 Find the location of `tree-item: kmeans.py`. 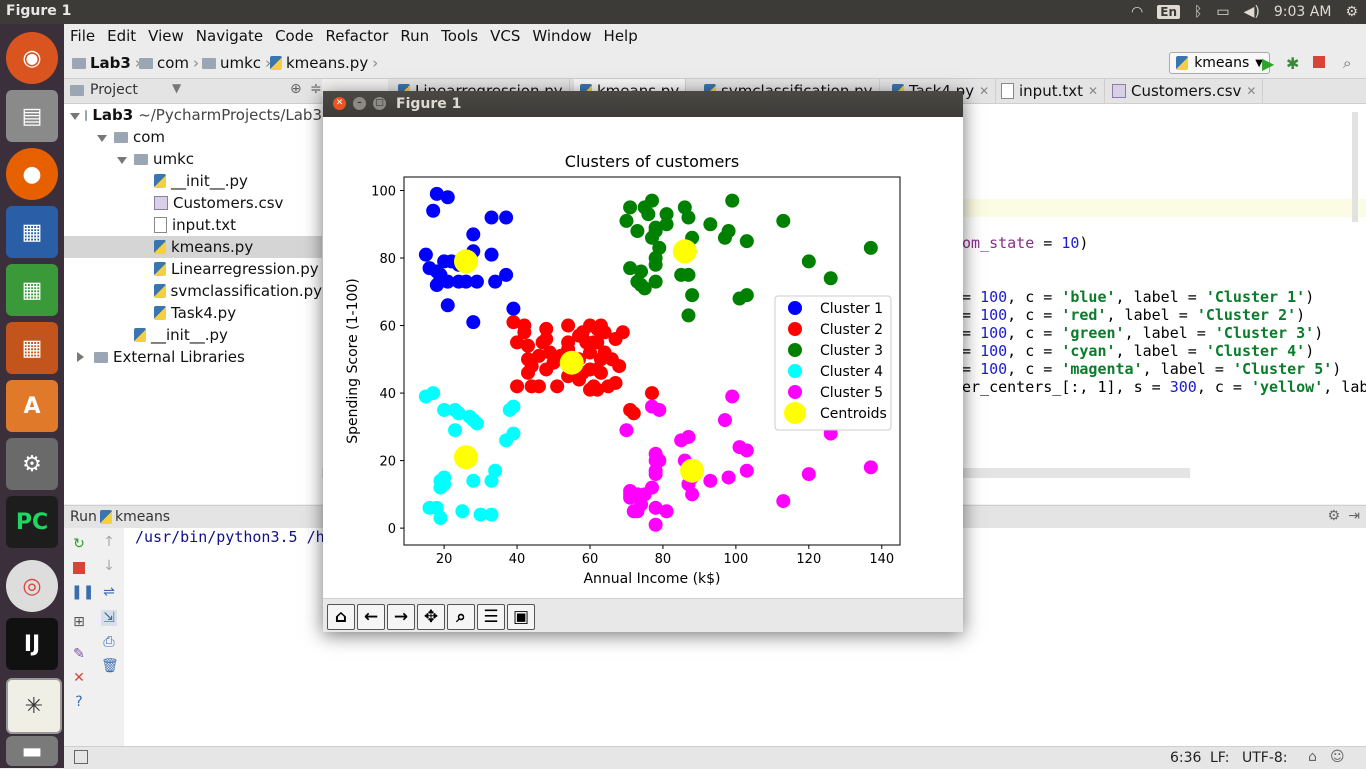

tree-item: kmeans.py is located at coordinates (193, 247).